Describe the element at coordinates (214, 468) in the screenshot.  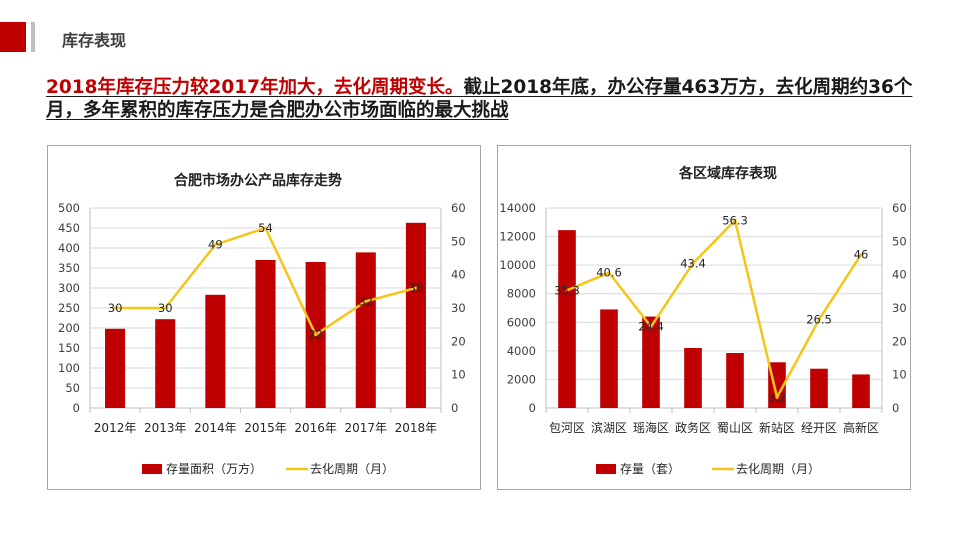
I see `legend-bar-label: 存量面积（万方）` at that location.